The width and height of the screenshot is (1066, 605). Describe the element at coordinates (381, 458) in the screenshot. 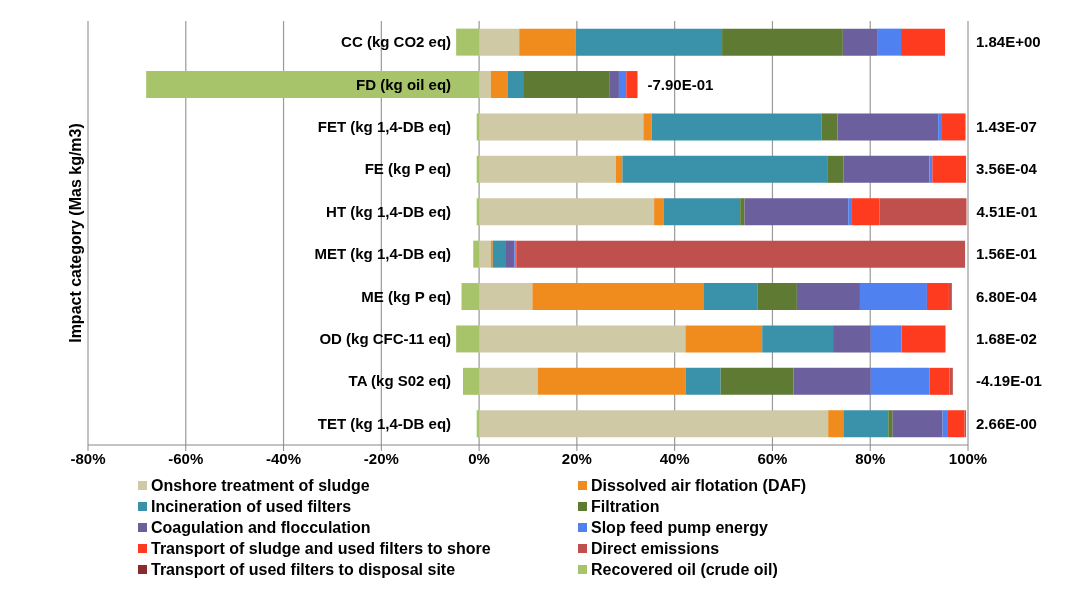

I see `x-tick-label: -20%` at that location.